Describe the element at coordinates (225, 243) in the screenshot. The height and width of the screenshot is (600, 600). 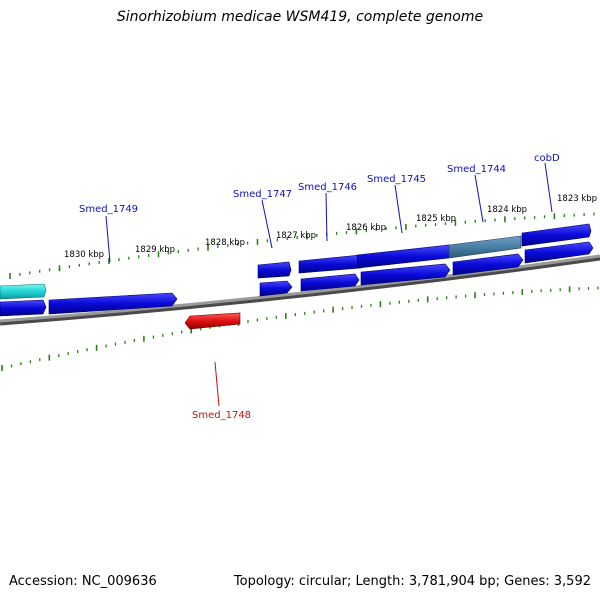
I see `scale-label-1828: 1828 kbp` at that location.